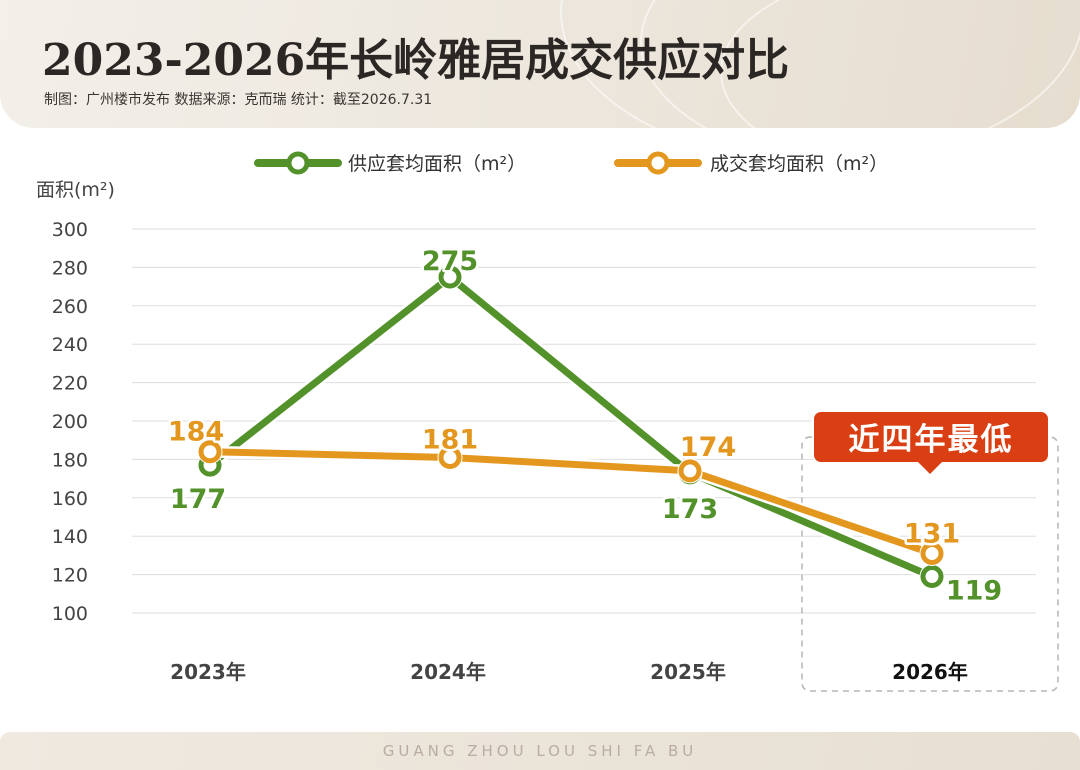 This screenshot has height=770, width=1080. Describe the element at coordinates (70, 384) in the screenshot. I see `y-tick-220: 220` at that location.